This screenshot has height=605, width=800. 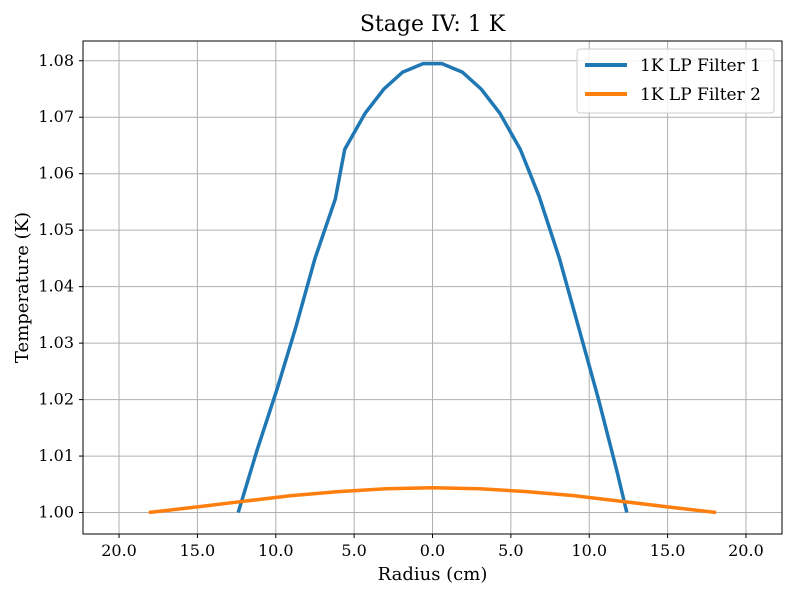 I want to click on y-tick-label: 1.00, so click(x=56, y=512).